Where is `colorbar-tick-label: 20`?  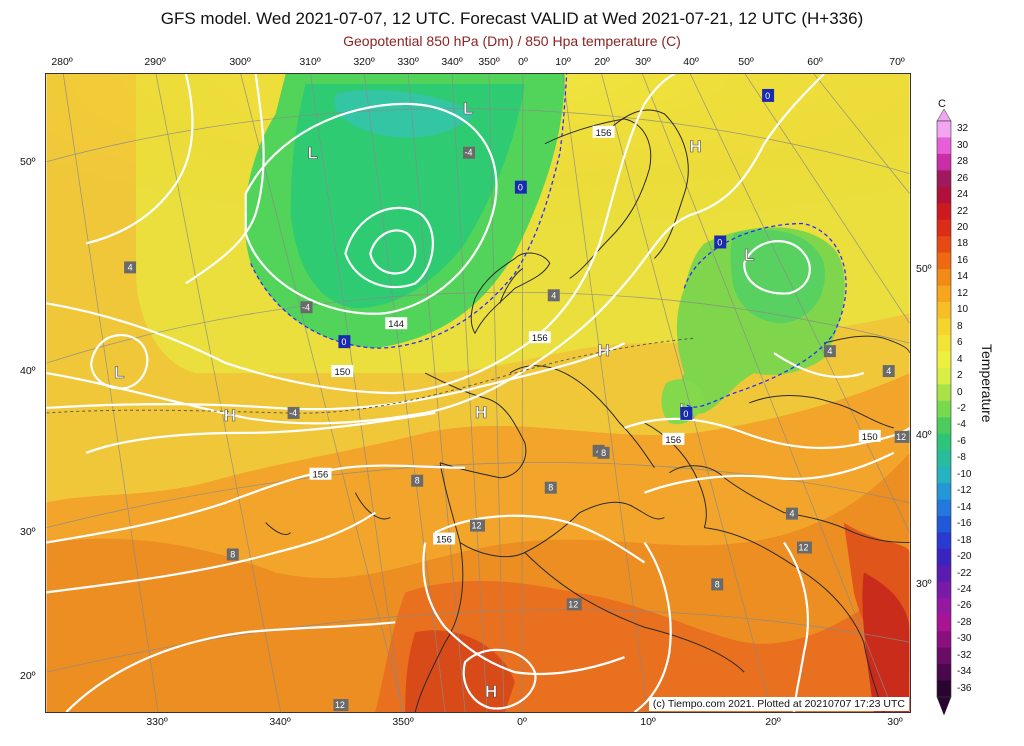
colorbar-tick-label: 20 is located at coordinates (963, 227).